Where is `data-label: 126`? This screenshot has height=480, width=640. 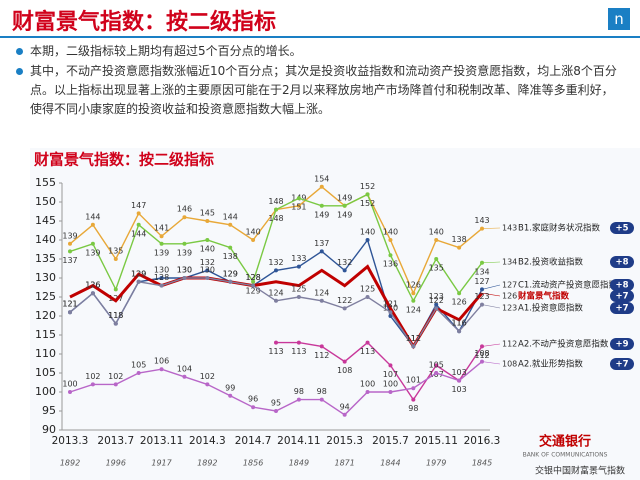 data-label: 126 is located at coordinates (458, 302).